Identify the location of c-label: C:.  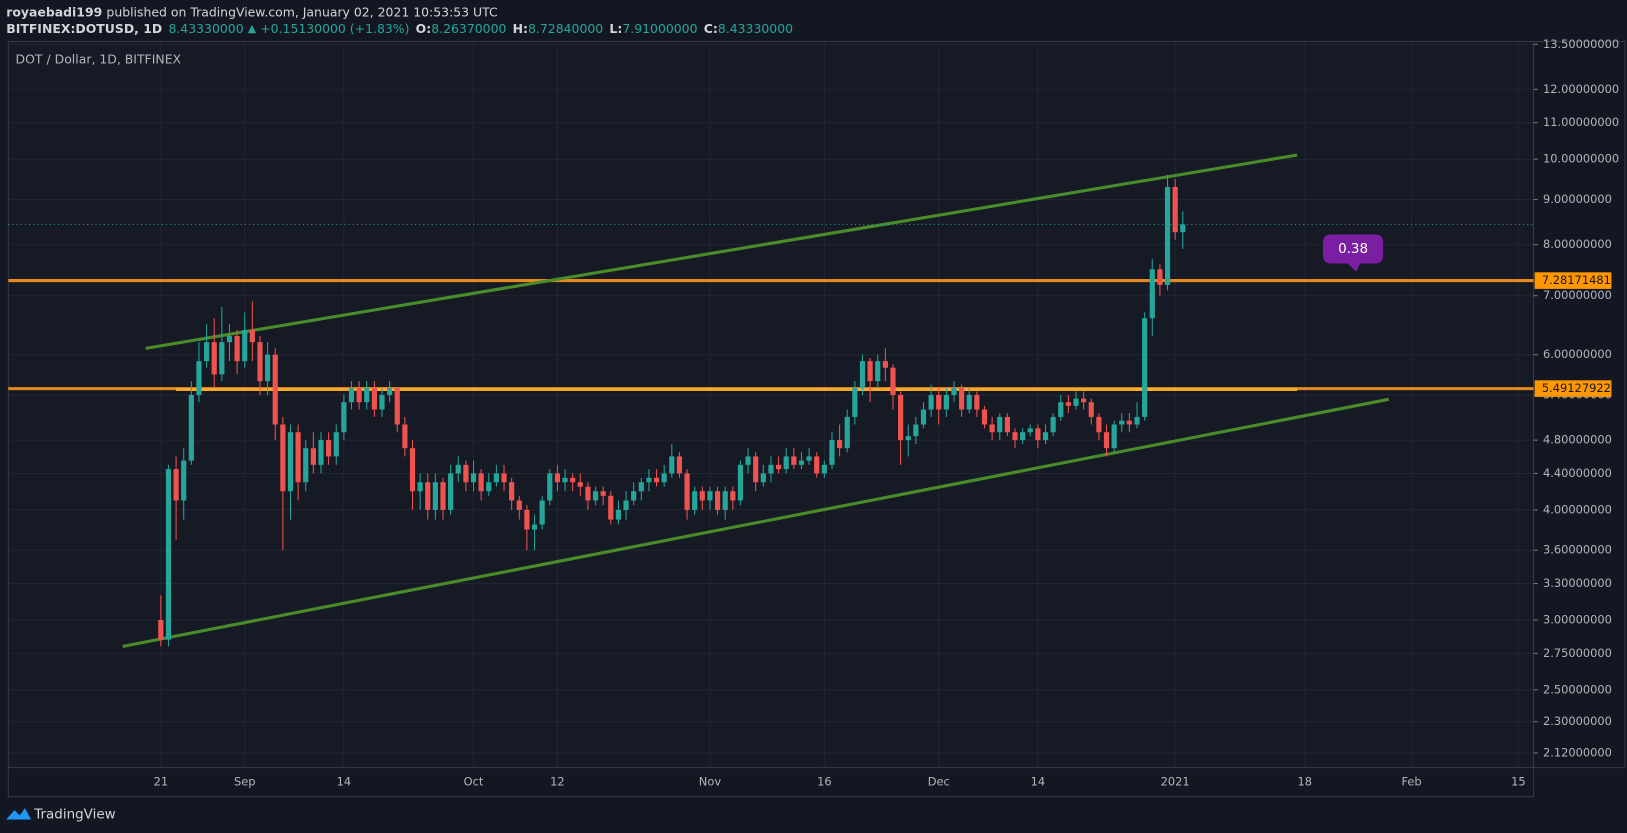
(711, 28).